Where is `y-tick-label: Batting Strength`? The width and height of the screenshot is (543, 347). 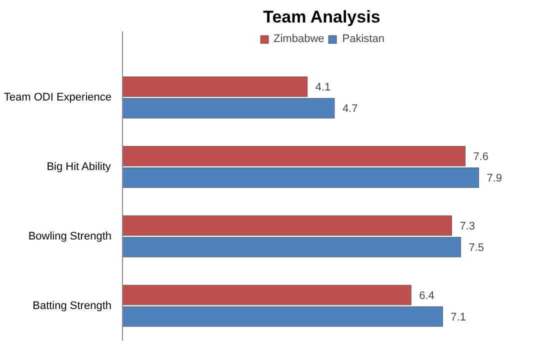 y-tick-label: Batting Strength is located at coordinates (72, 306).